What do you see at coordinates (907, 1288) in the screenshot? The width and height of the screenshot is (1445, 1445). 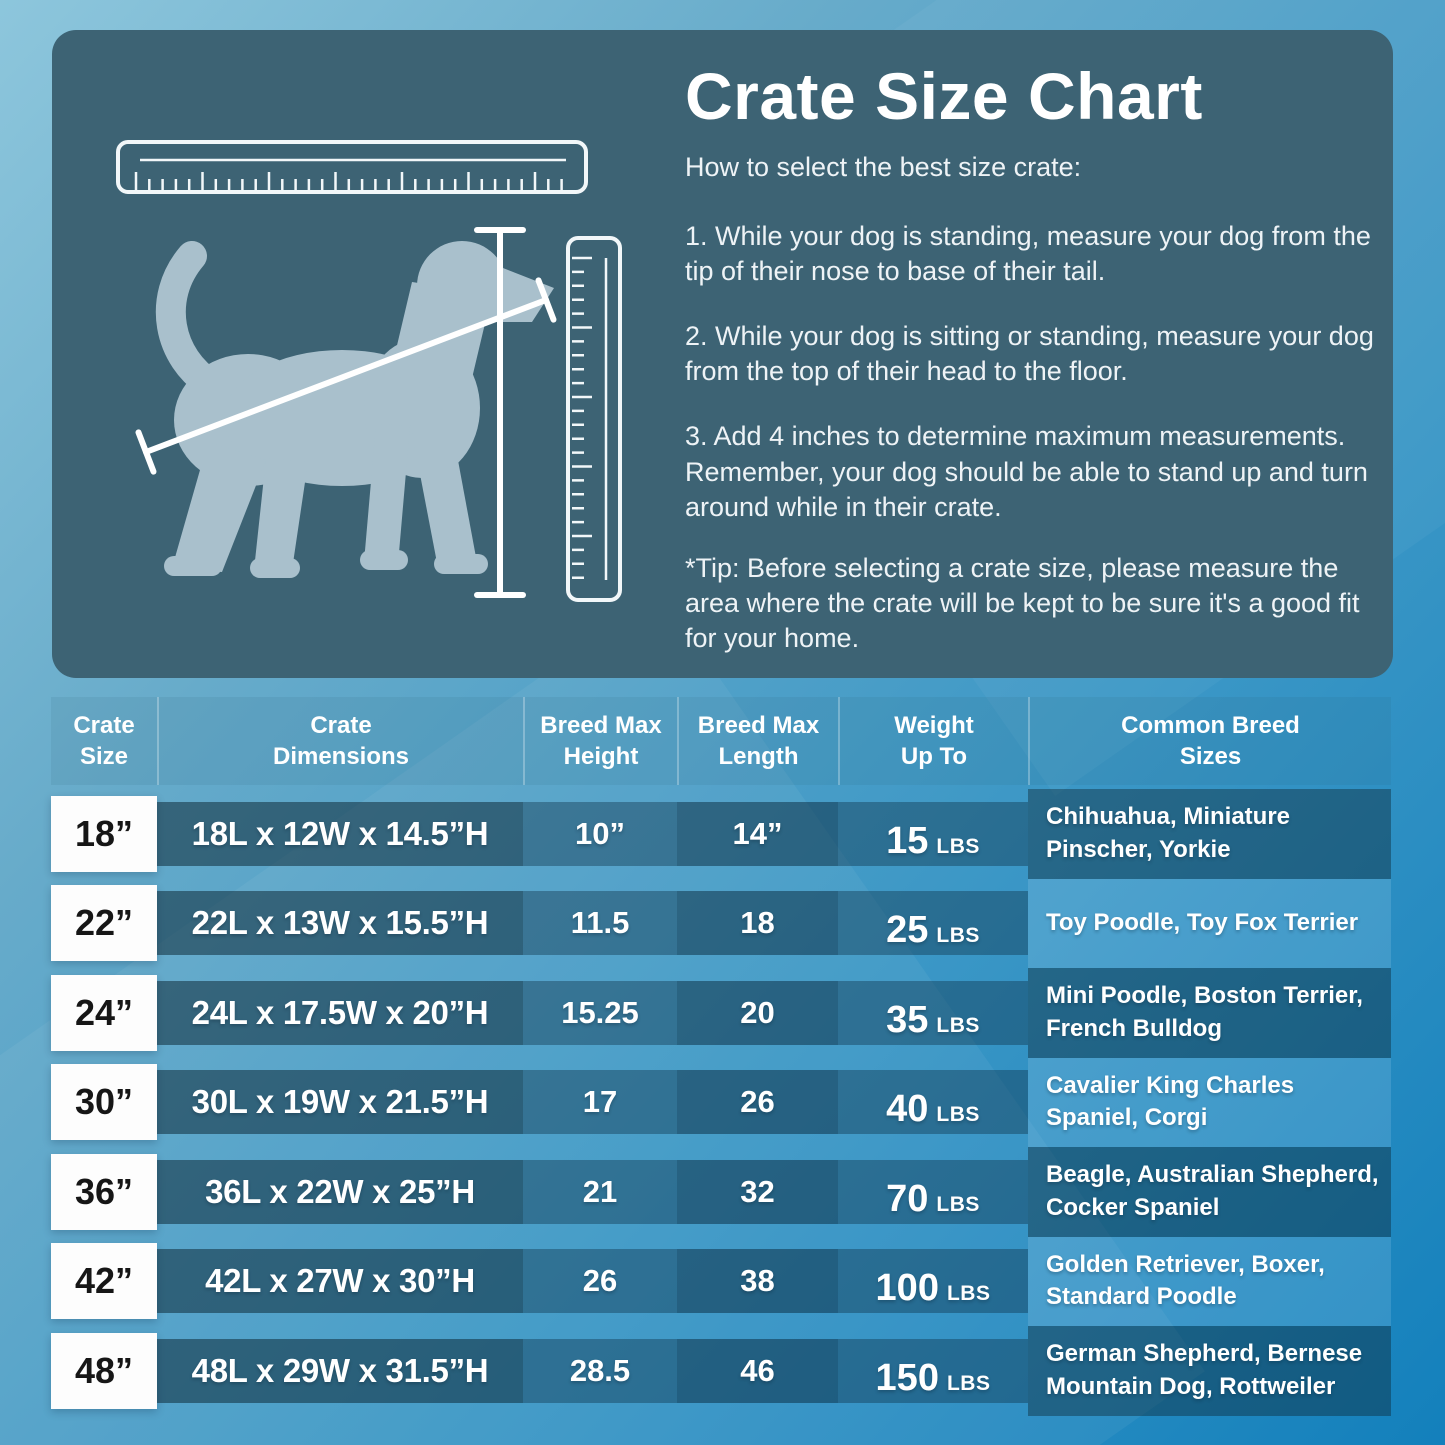 I see `weight-value: 100` at bounding box center [907, 1288].